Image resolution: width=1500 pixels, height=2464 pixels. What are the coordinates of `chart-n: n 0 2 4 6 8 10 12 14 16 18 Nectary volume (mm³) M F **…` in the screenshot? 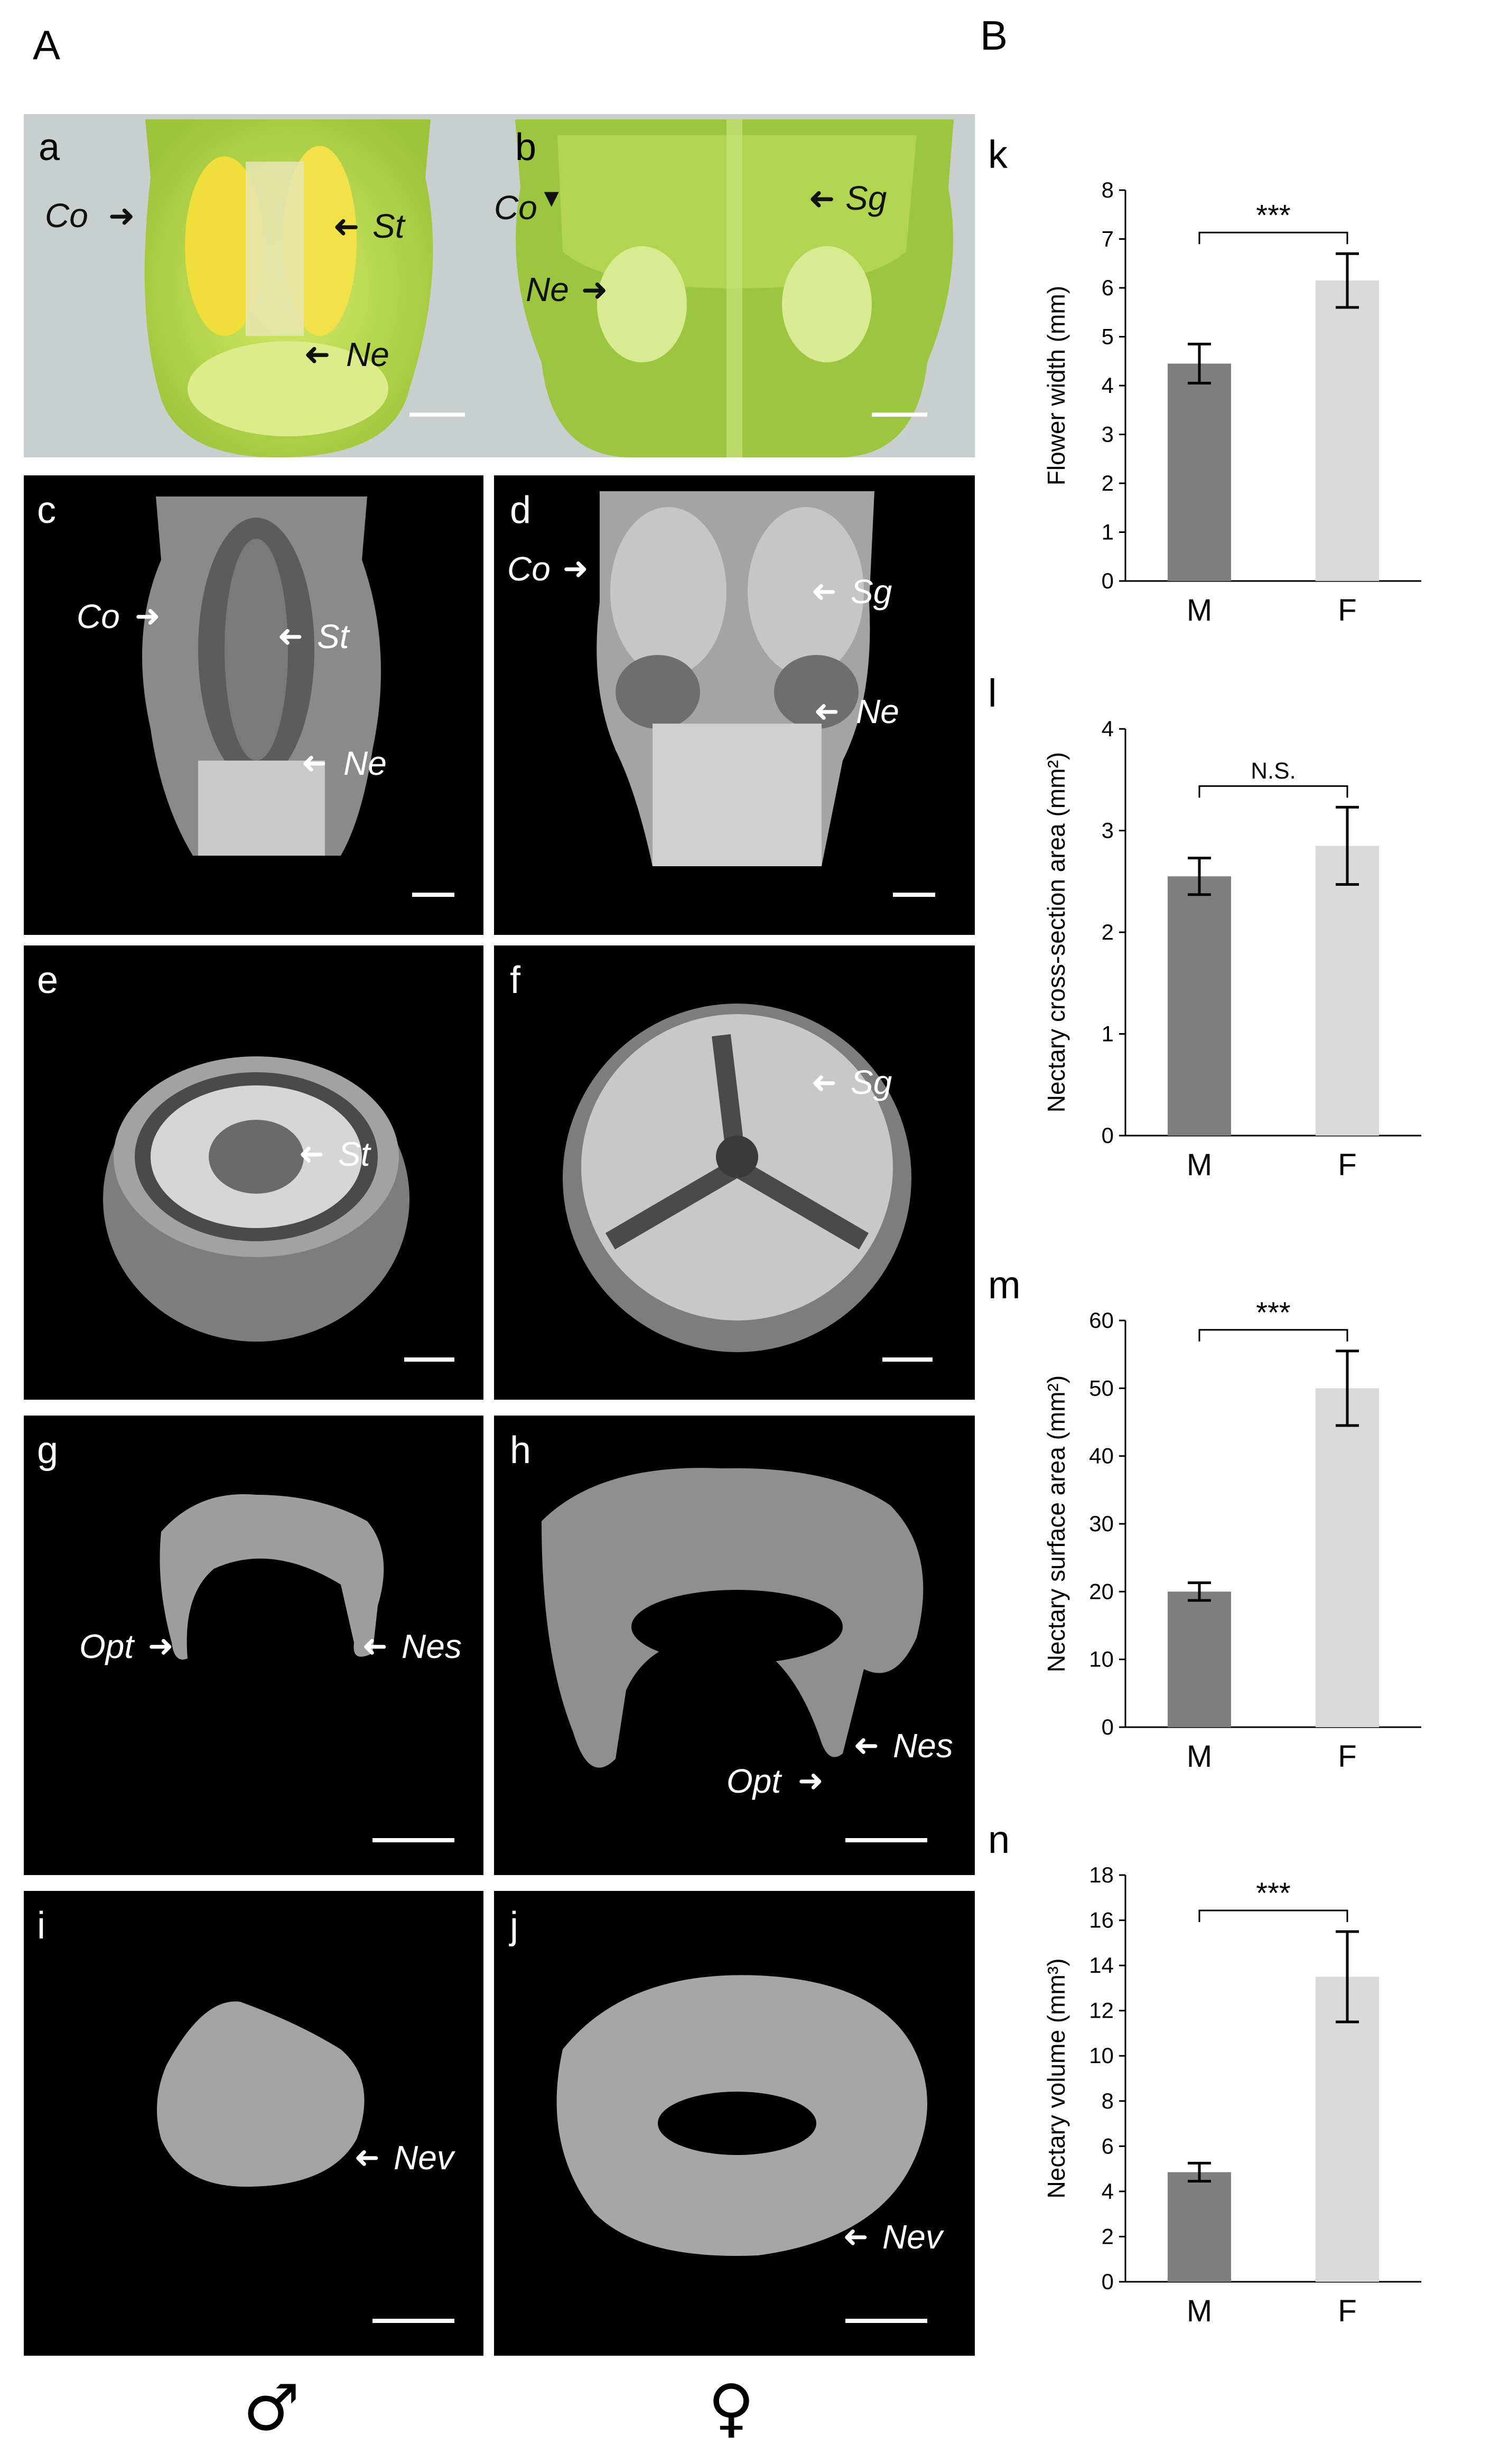 It's located at (1210, 2078).